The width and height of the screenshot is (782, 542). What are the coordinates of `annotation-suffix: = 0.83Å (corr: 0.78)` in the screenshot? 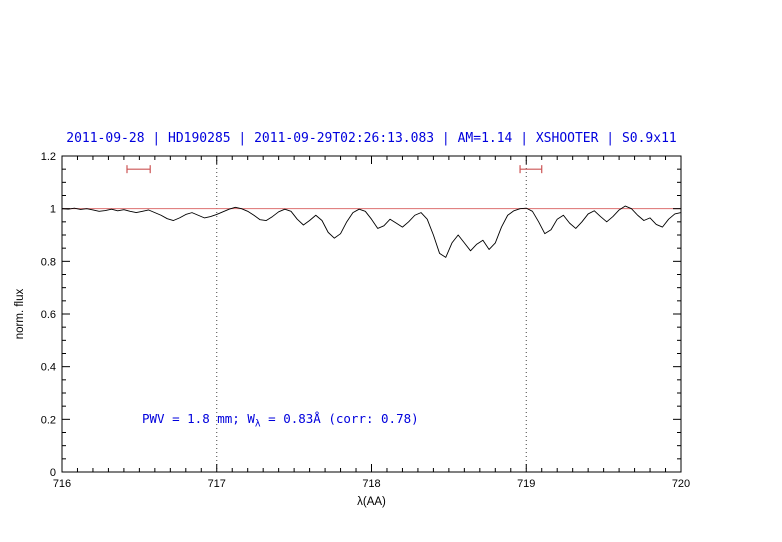 It's located at (339, 418).